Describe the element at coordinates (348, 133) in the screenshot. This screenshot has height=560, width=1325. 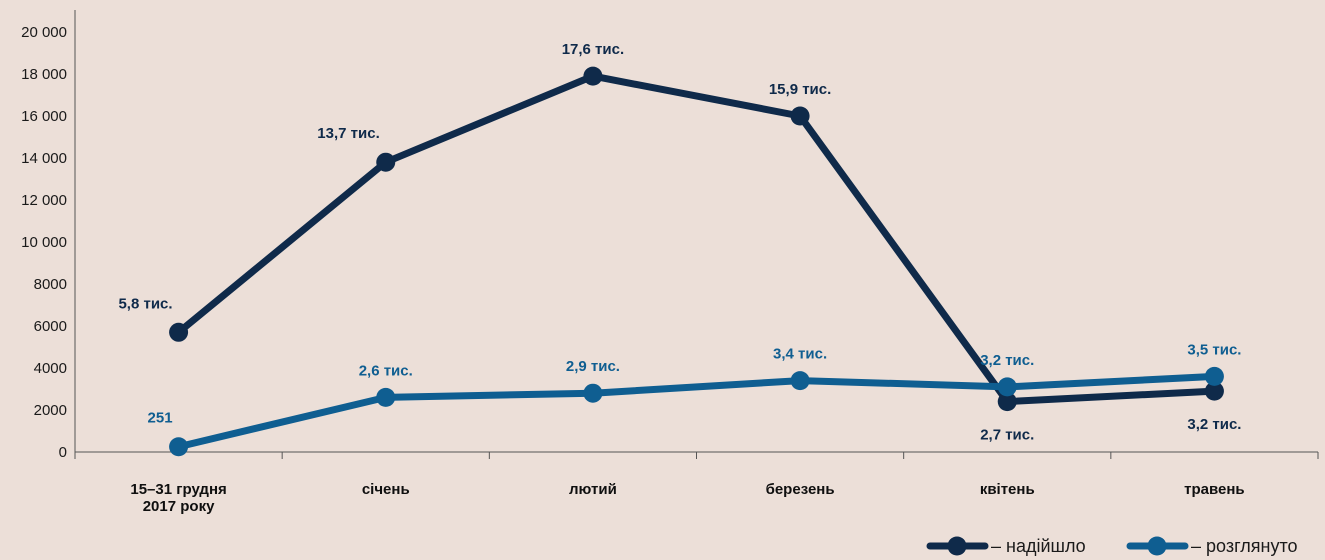
I see `data-label-received: 13,7 тис.` at that location.